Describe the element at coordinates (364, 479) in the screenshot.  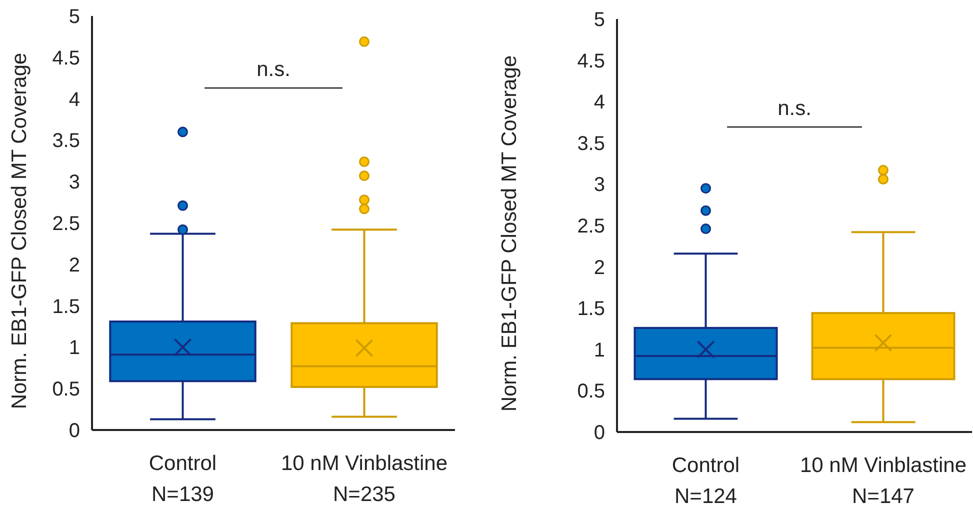
I see `x-tick-label: 10 nM Vinblastine N=235` at that location.